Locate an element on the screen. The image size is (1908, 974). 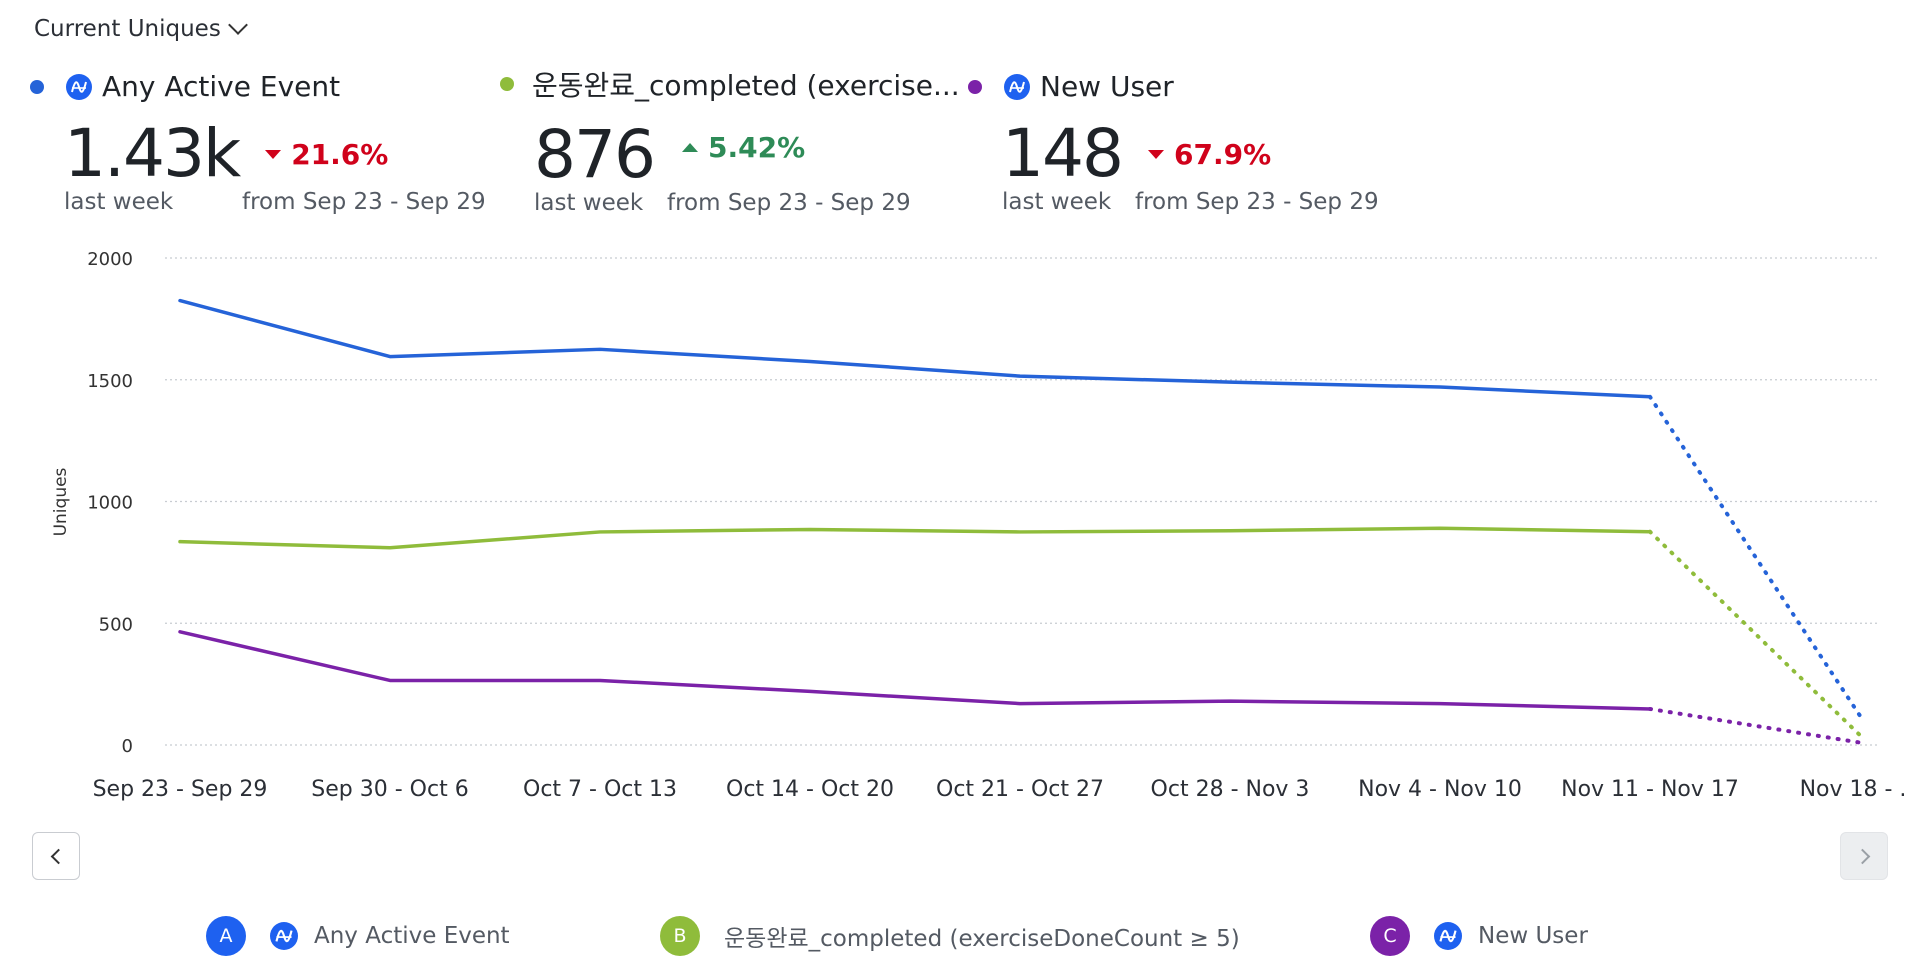
chevron-right-icon is located at coordinates (1862, 856).